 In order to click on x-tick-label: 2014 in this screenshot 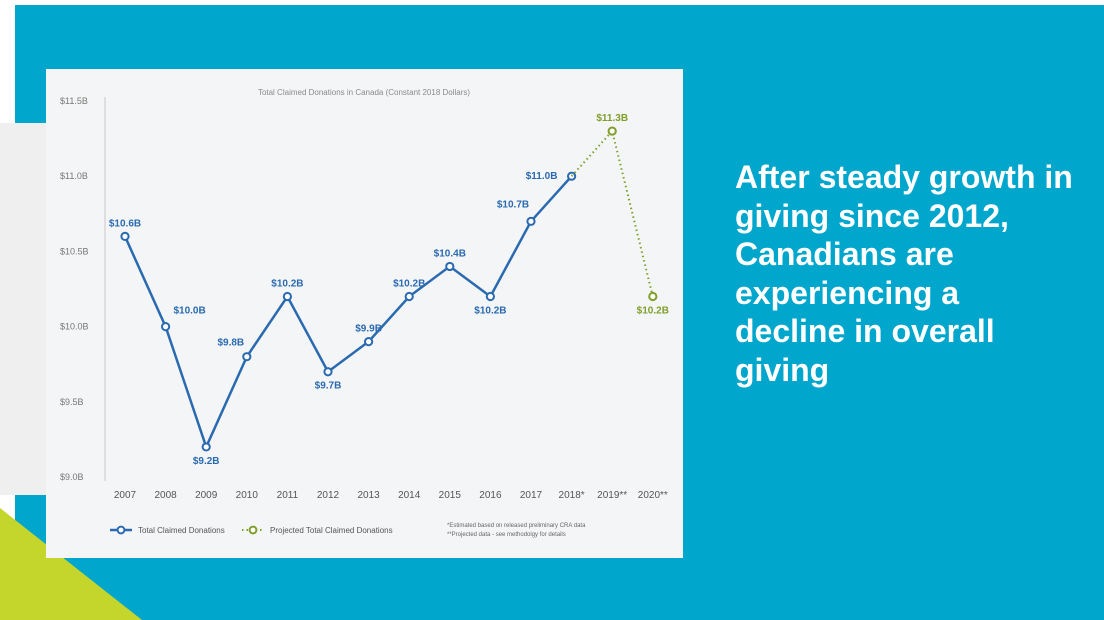, I will do `click(409, 495)`.